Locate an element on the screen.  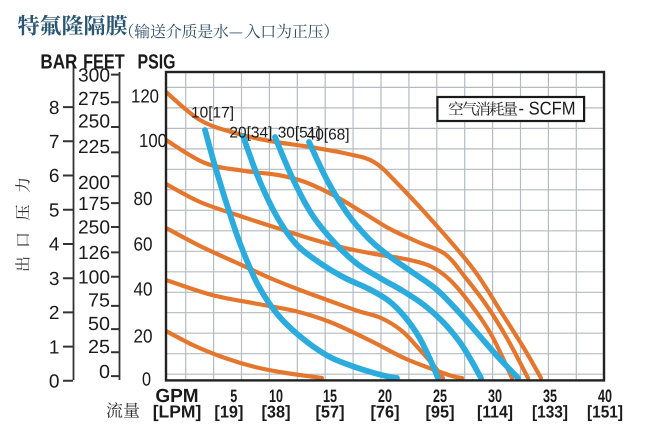
svg-text: 30[51] is located at coordinates (299, 133).